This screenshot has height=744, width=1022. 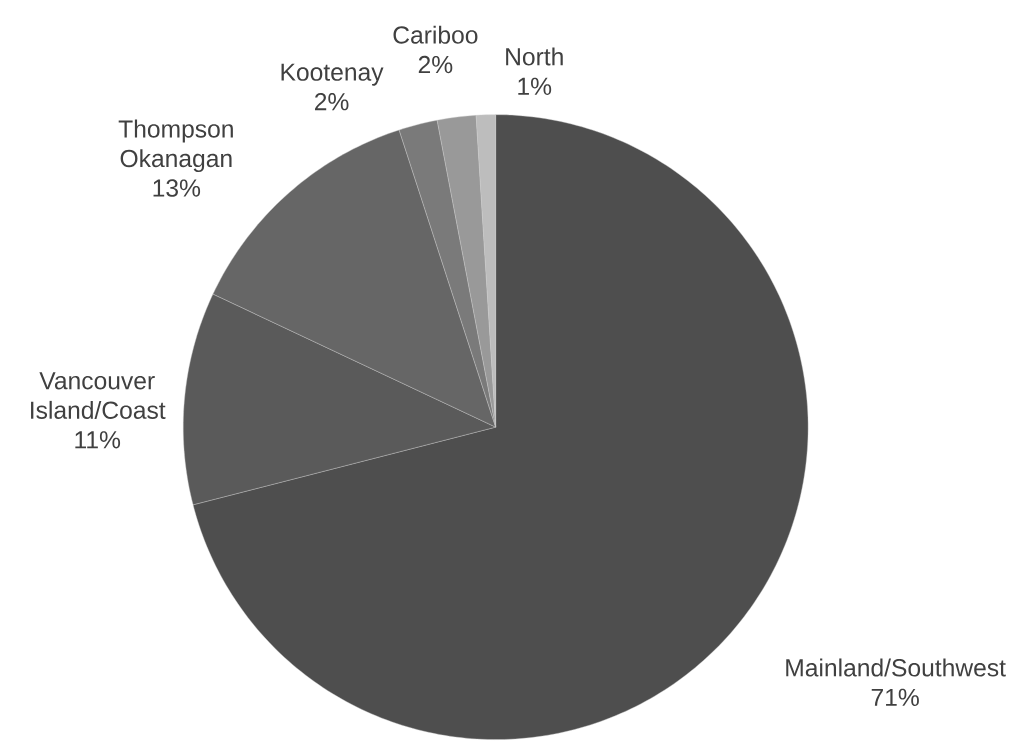 I want to click on data-label: 11%, so click(x=98, y=440).